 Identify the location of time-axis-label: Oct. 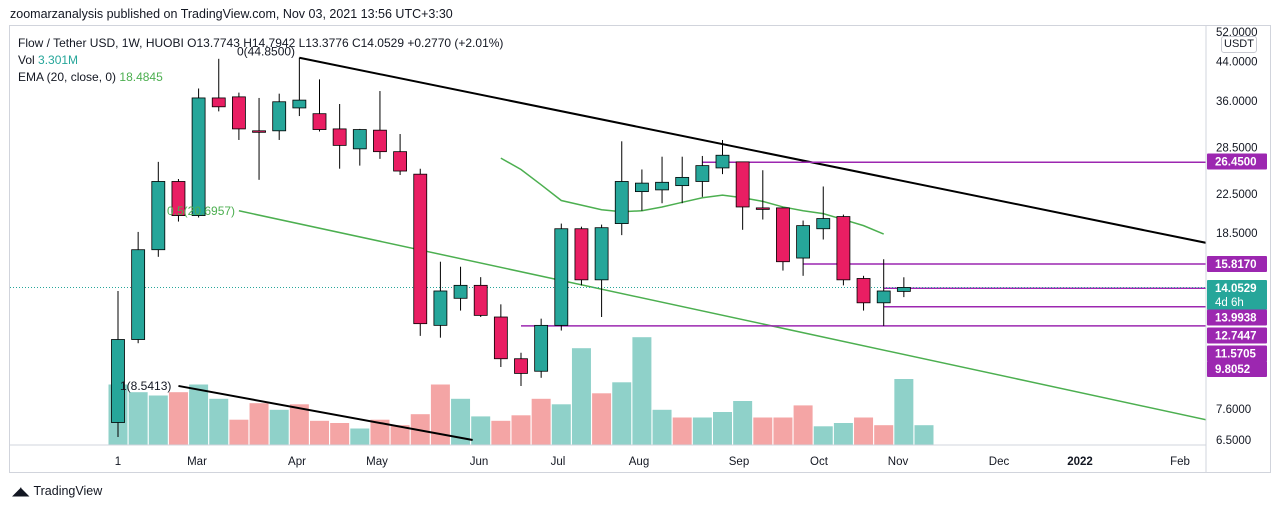
(819, 462).